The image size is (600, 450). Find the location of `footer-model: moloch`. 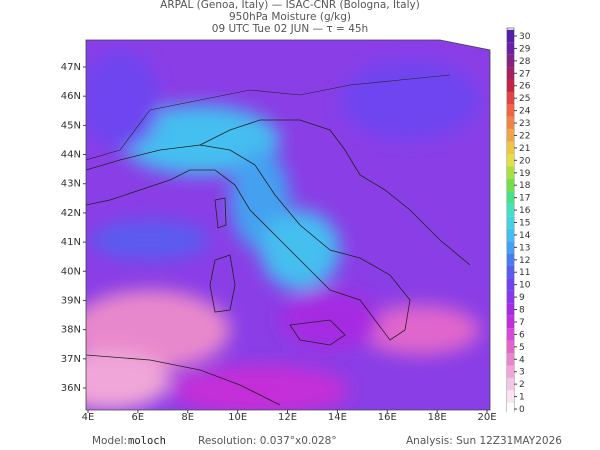

footer-model: moloch is located at coordinates (147, 441).